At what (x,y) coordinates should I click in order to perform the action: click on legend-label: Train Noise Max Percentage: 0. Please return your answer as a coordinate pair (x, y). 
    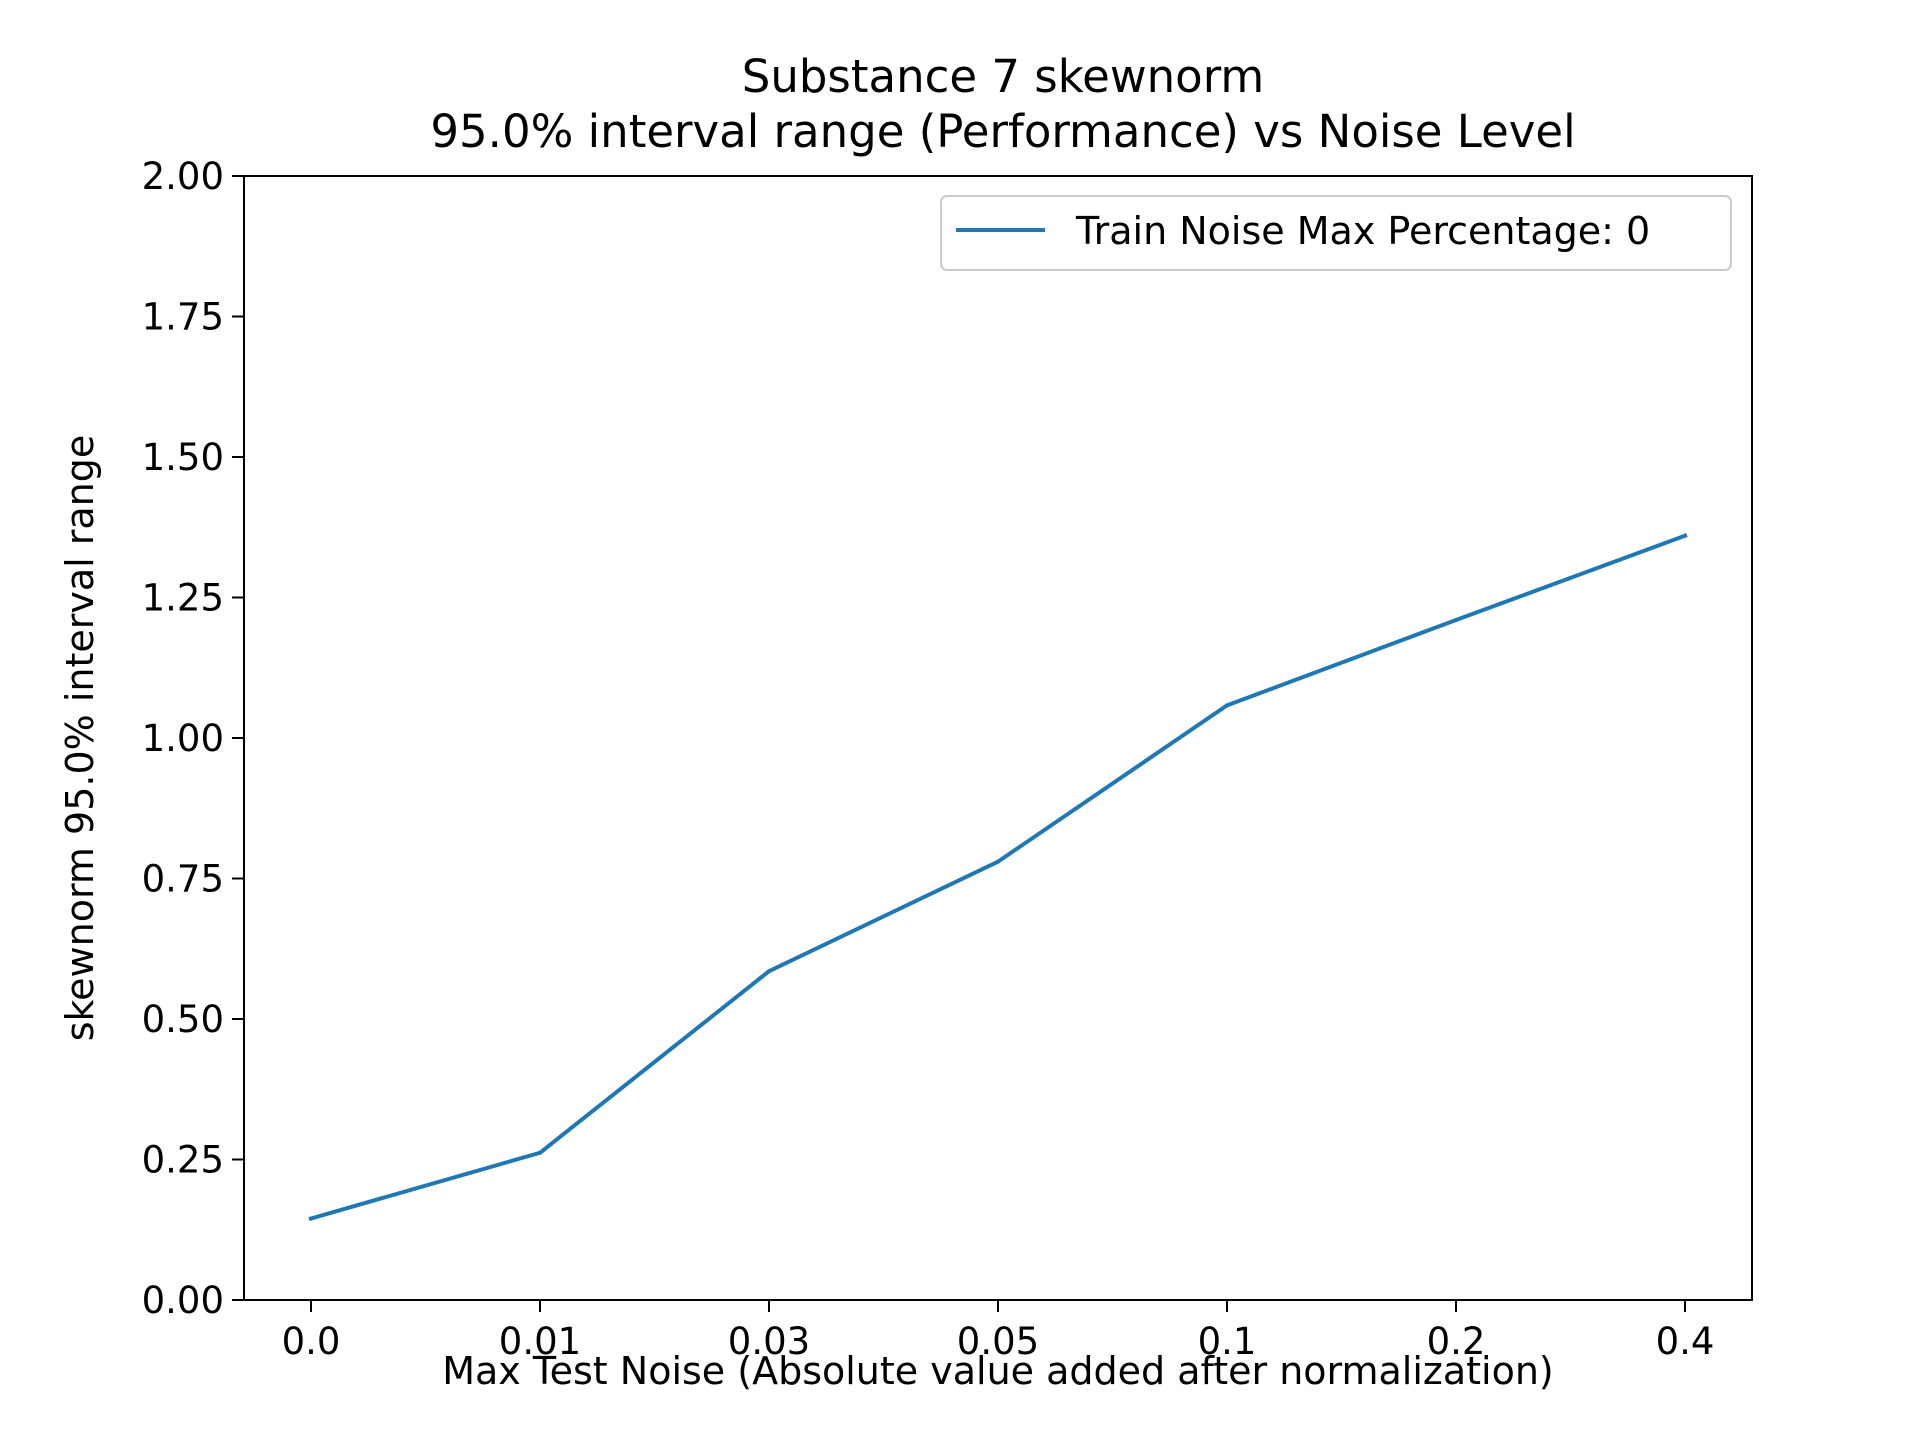
    Looking at the image, I should click on (1362, 231).